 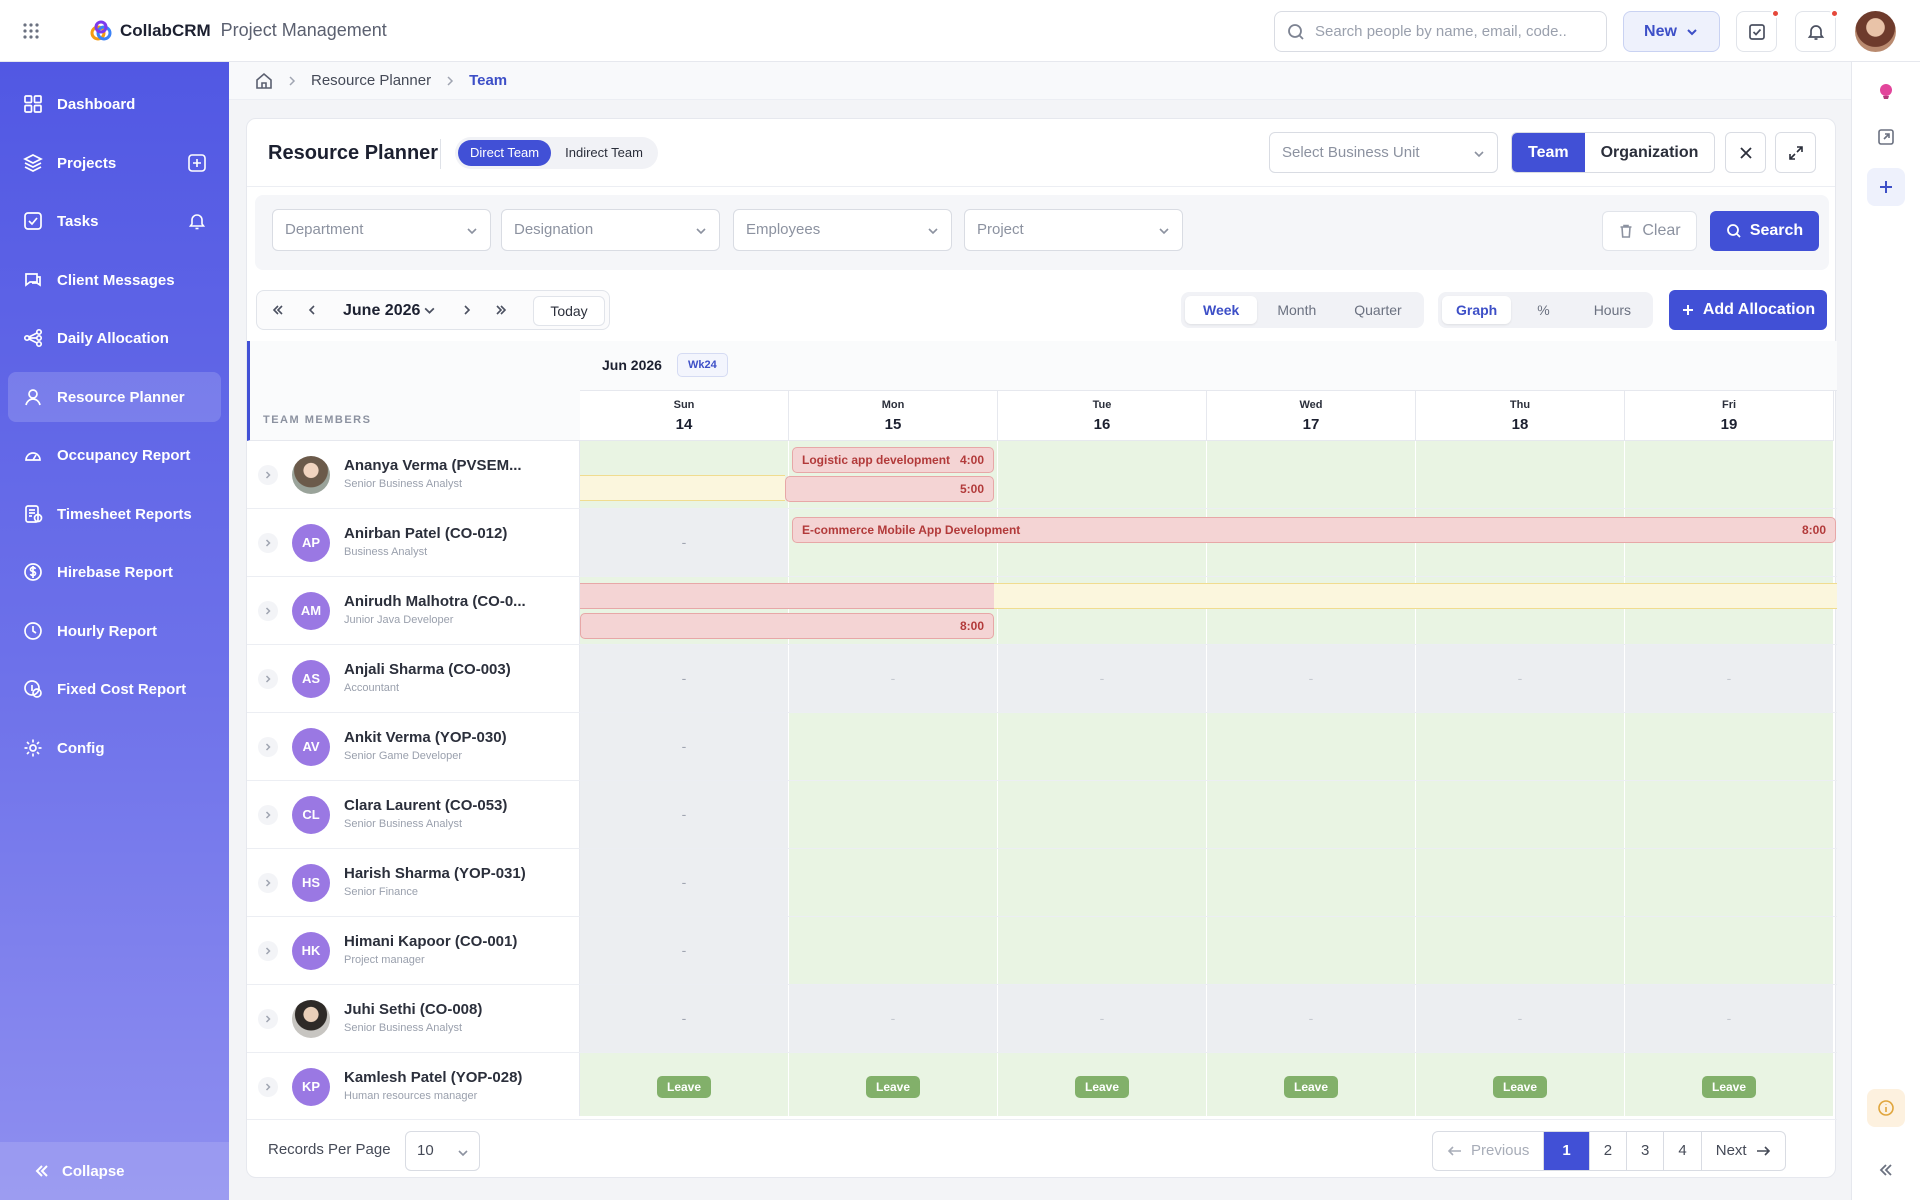 I want to click on sidebar-item-hirebase-report: Hirebase Report, so click(x=114, y=572).